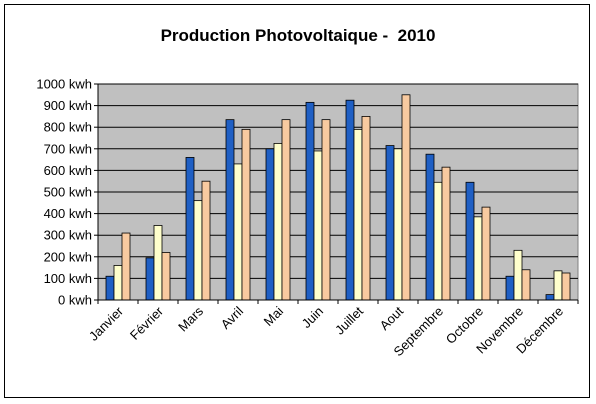 The width and height of the screenshot is (596, 404). I want to click on bar-décembre-series-1, so click(550, 297).